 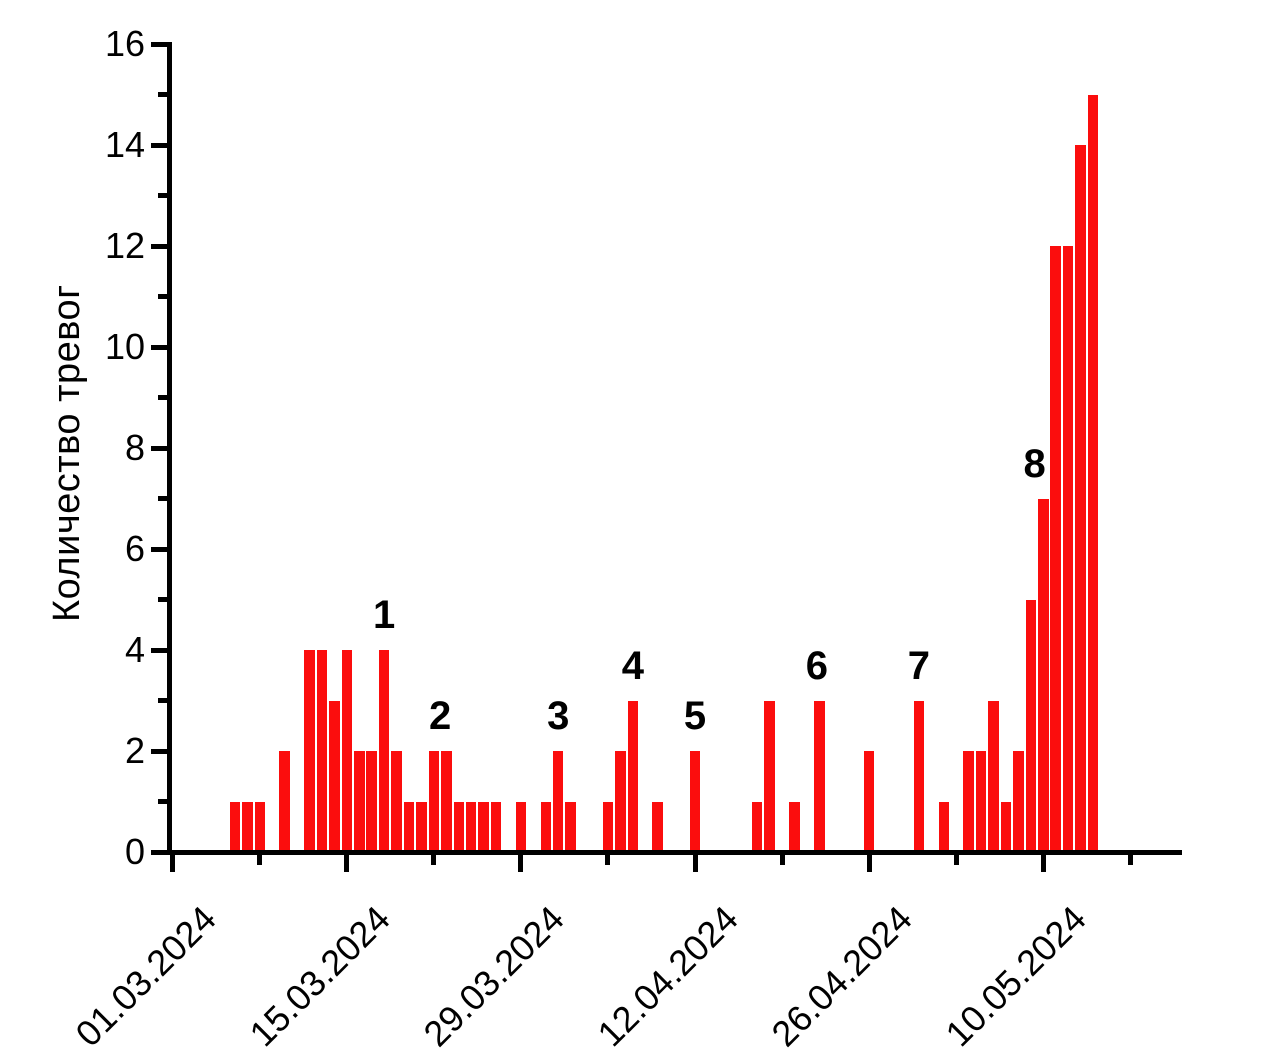 What do you see at coordinates (1034, 463) in the screenshot?
I see `annotation-label: 8` at bounding box center [1034, 463].